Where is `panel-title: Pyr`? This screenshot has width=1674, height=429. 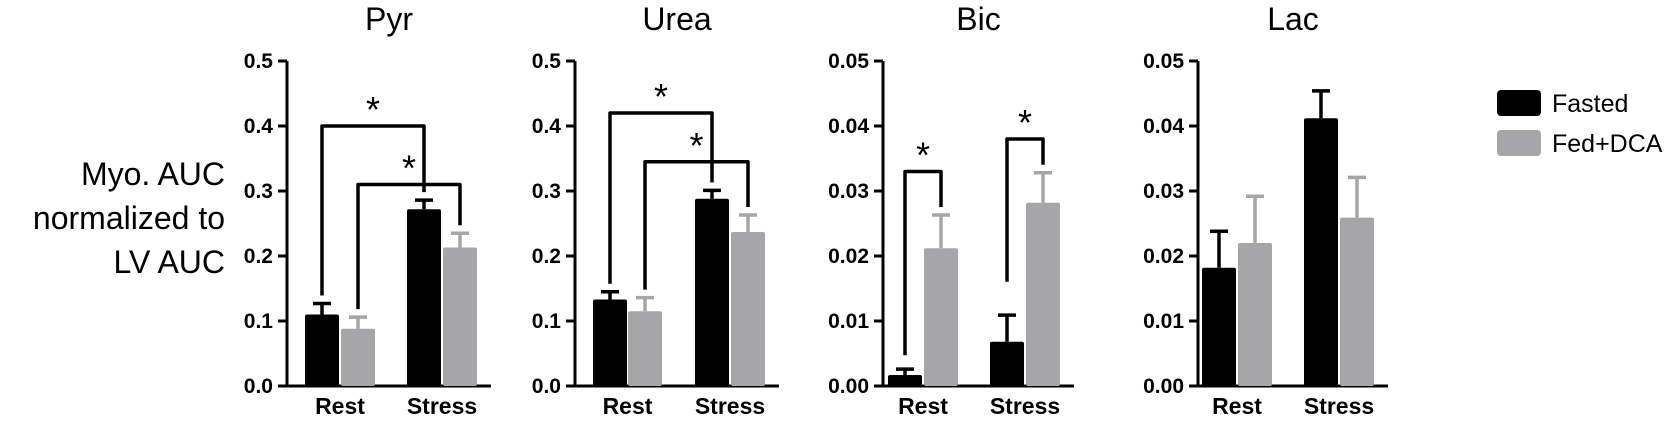 panel-title: Pyr is located at coordinates (389, 19).